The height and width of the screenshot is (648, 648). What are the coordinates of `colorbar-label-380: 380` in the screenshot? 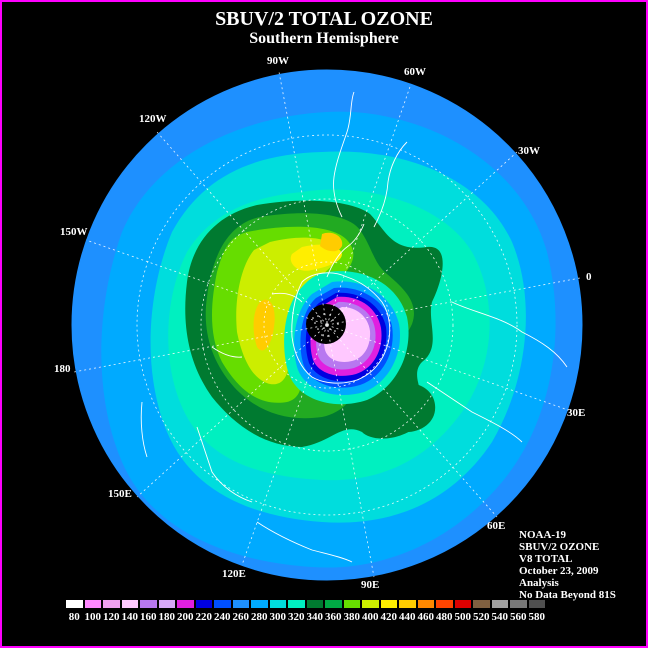 It's located at (352, 617).